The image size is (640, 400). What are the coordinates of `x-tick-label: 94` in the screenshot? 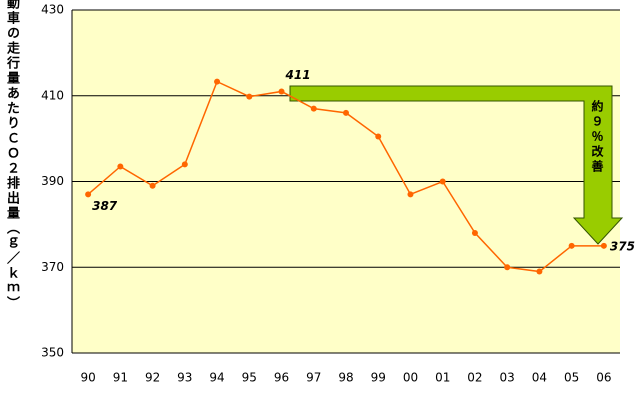 It's located at (216, 378).